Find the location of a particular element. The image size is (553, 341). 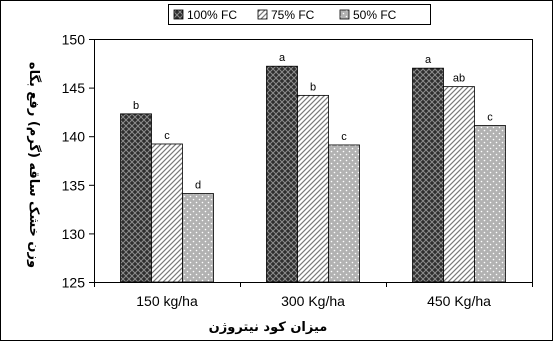

data-label: d is located at coordinates (198, 186).